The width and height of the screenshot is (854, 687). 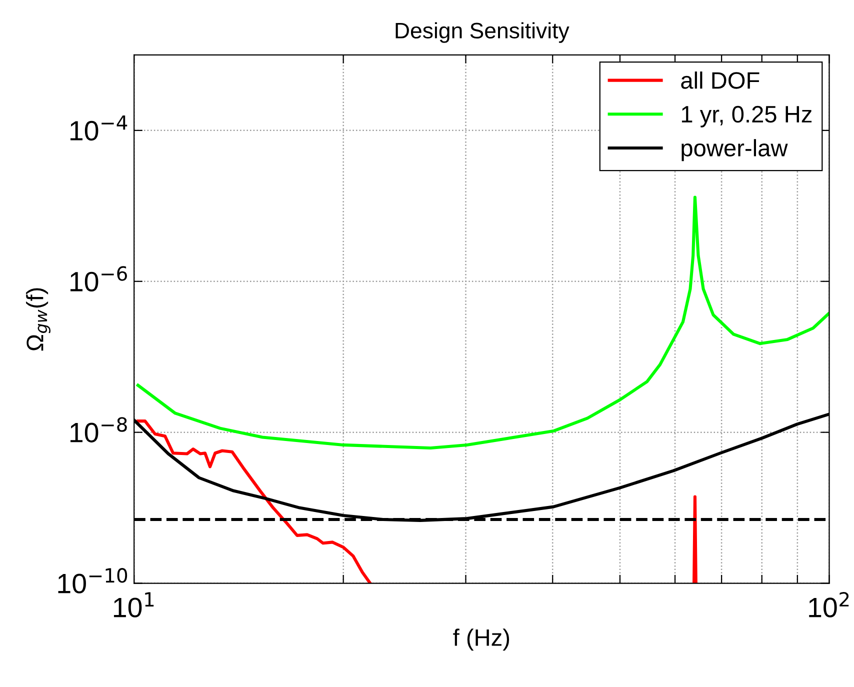 I want to click on x-axis-title: f (Hz), so click(x=481, y=639).